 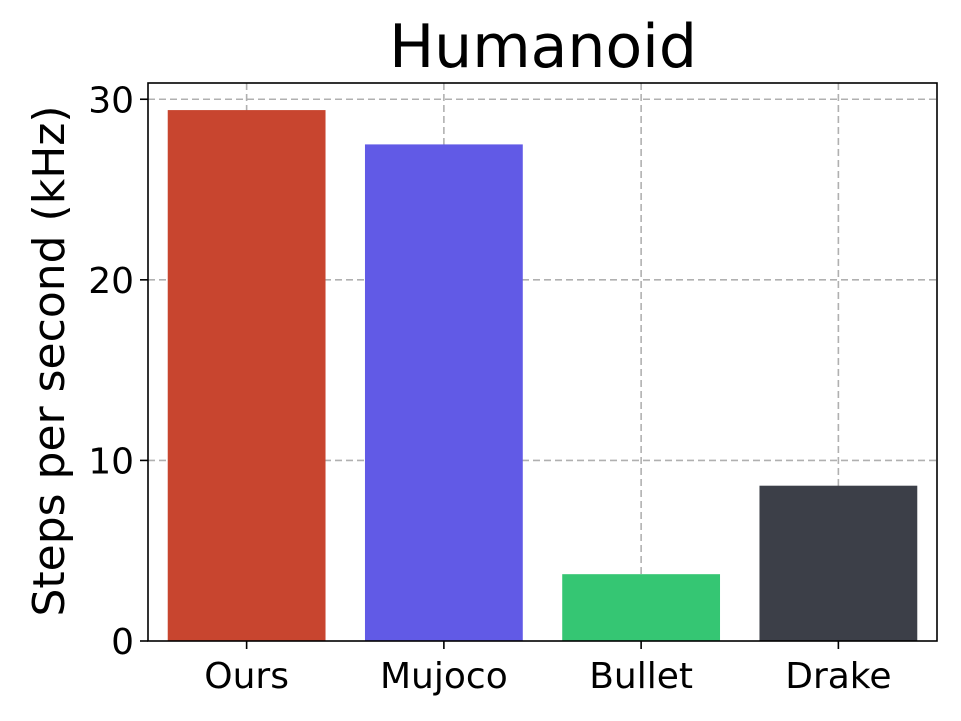 What do you see at coordinates (49, 360) in the screenshot?
I see `y-axis-label: Steps per second (kHz)` at bounding box center [49, 360].